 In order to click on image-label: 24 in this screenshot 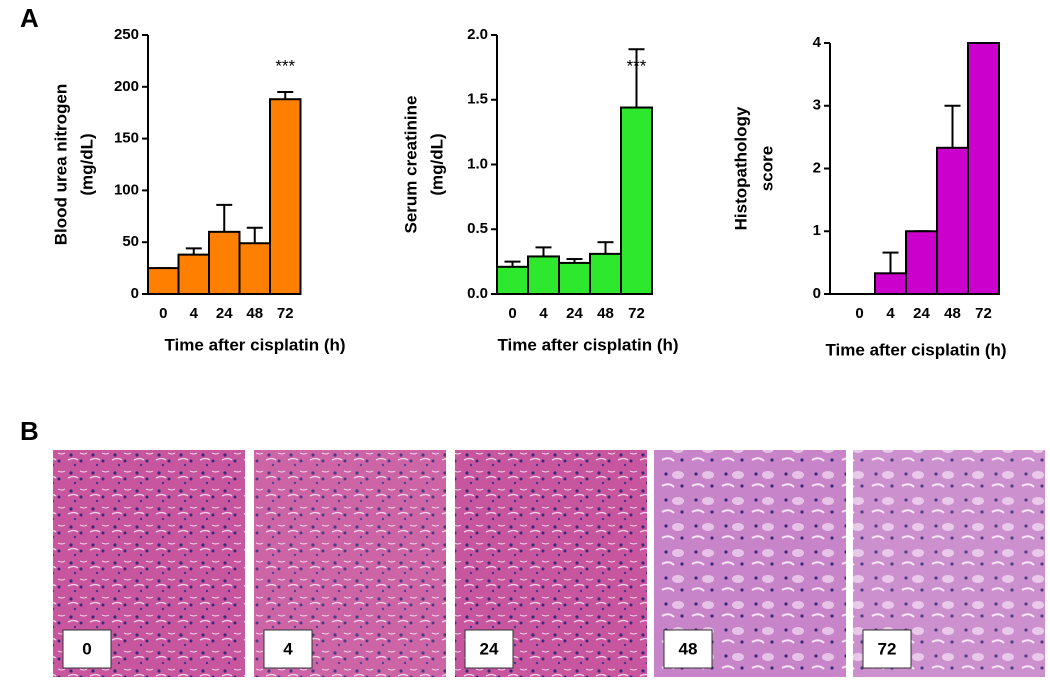, I will do `click(489, 648)`.